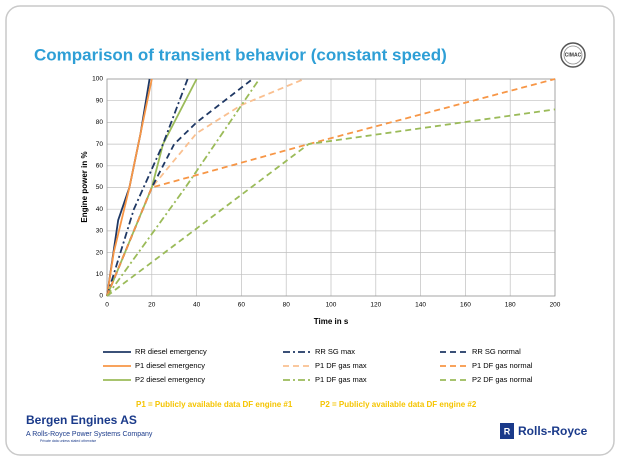 This screenshot has height=466, width=620. Describe the element at coordinates (81, 420) in the screenshot. I see `company-name: Bergen Engines AS` at that location.